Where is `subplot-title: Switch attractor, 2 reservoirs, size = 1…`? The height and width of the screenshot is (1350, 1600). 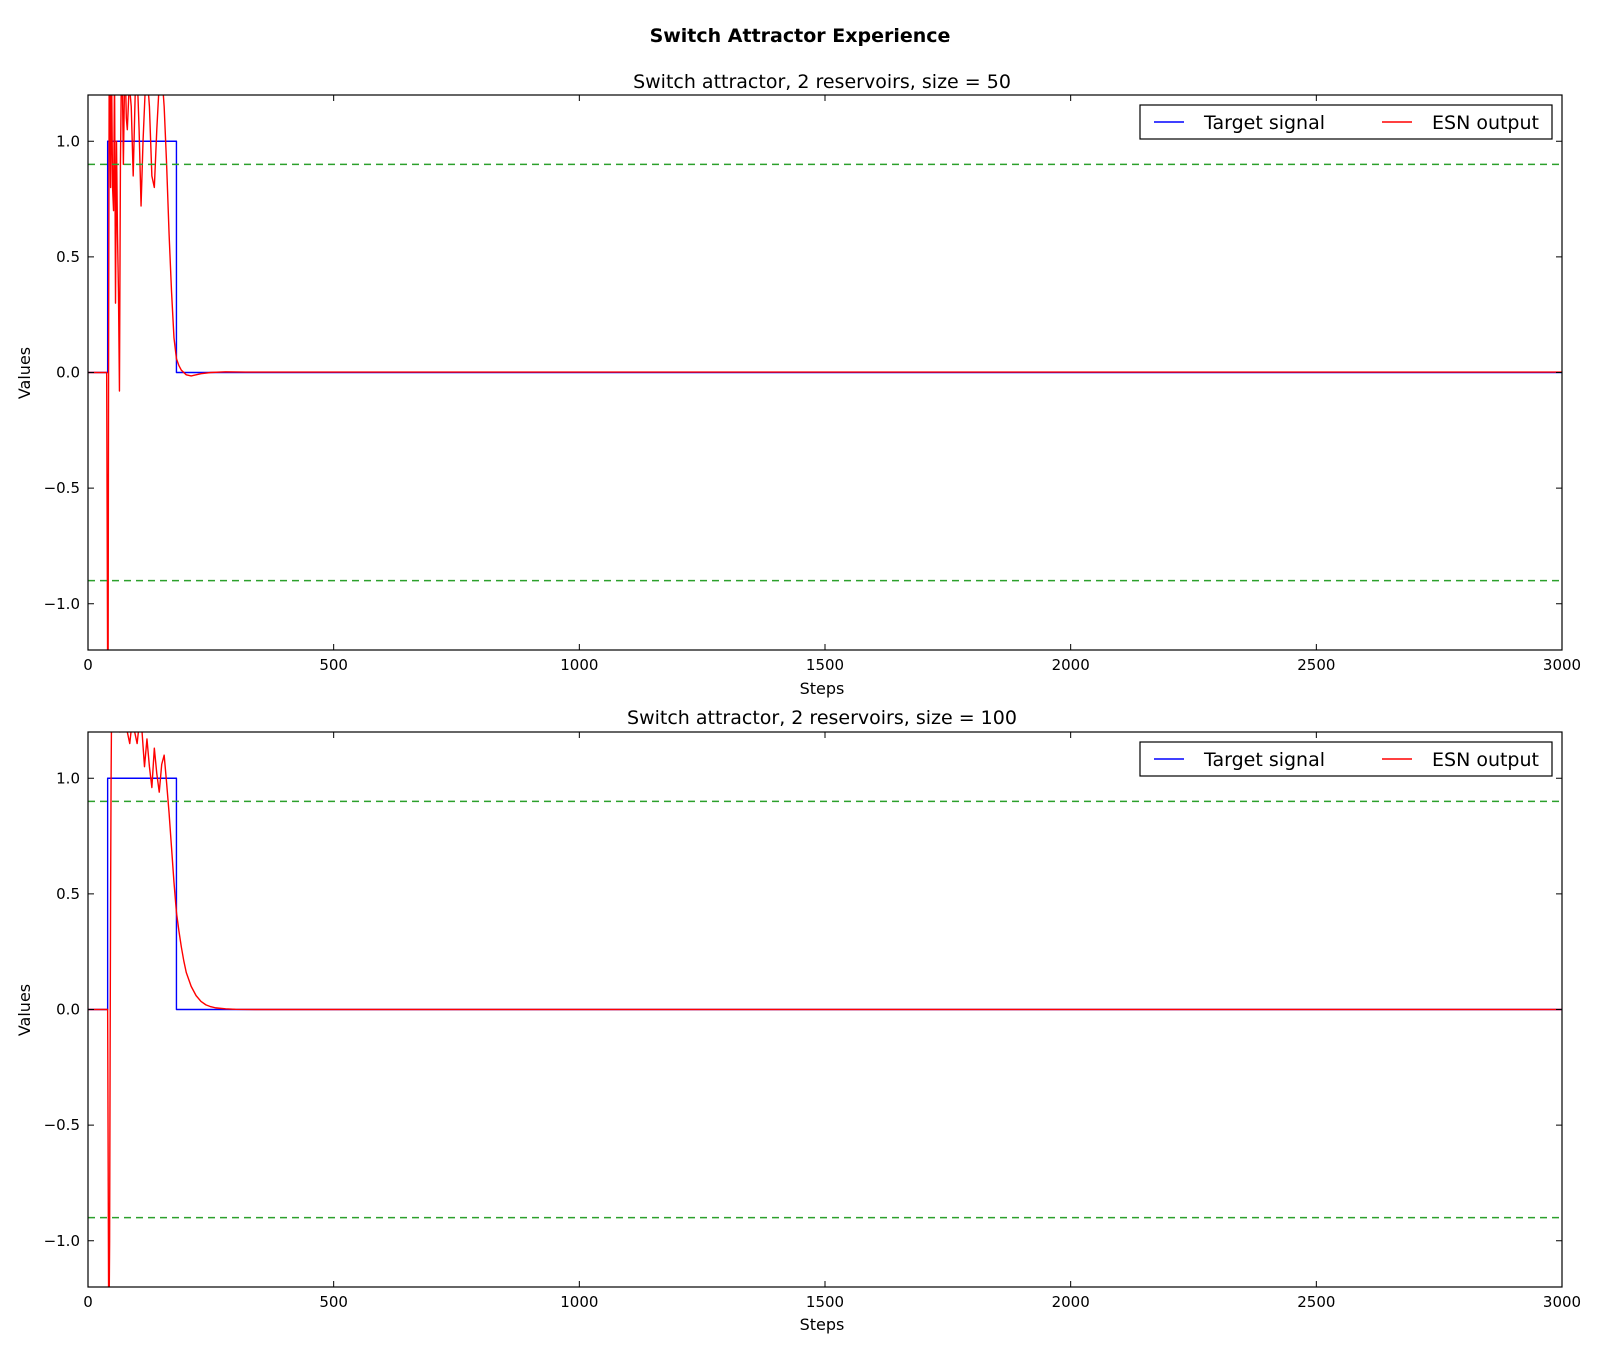
subplot-title: Switch attractor, 2 reservoirs, size = 1… is located at coordinates (822, 718).